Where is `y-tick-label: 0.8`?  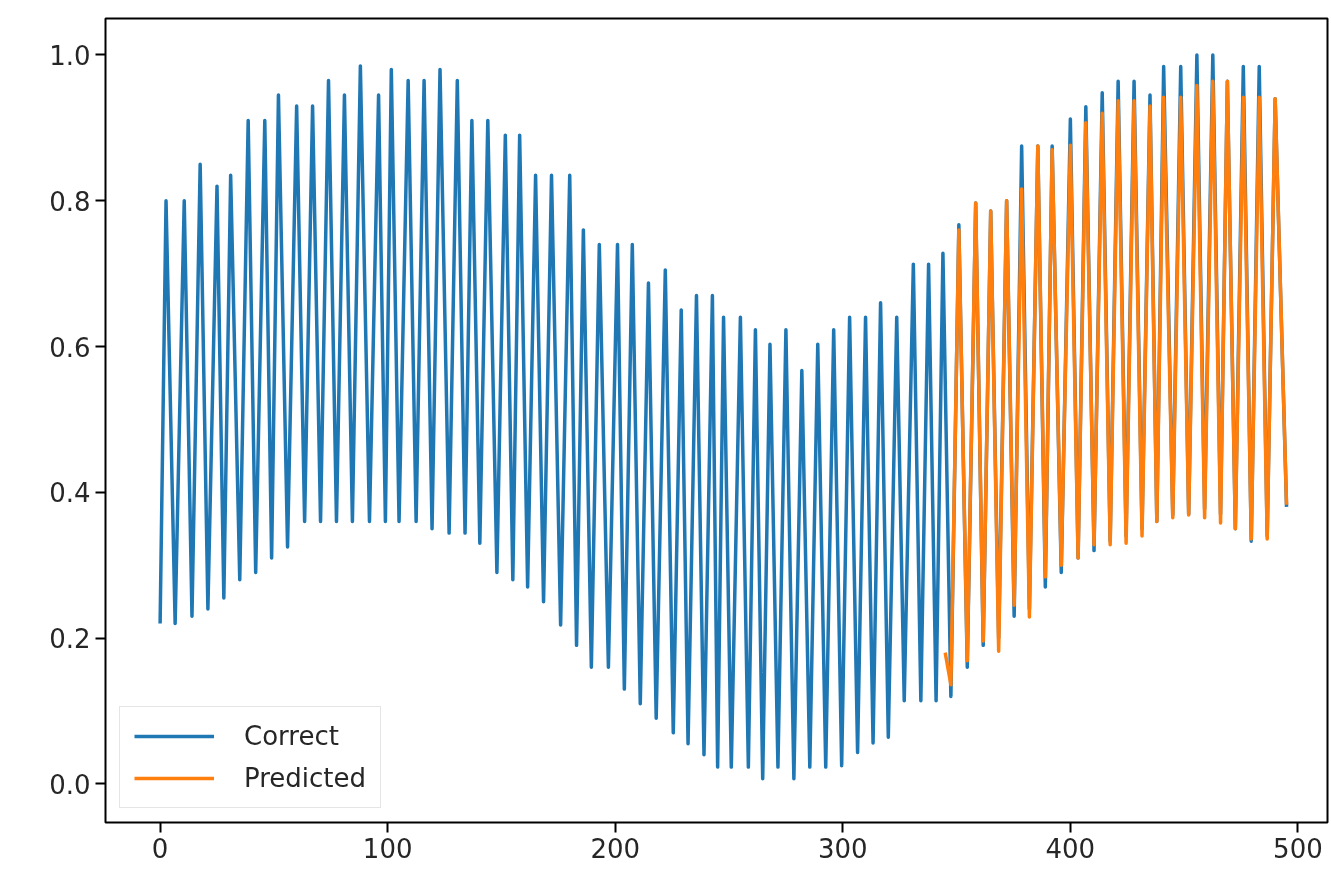 y-tick-label: 0.8 is located at coordinates (70, 201).